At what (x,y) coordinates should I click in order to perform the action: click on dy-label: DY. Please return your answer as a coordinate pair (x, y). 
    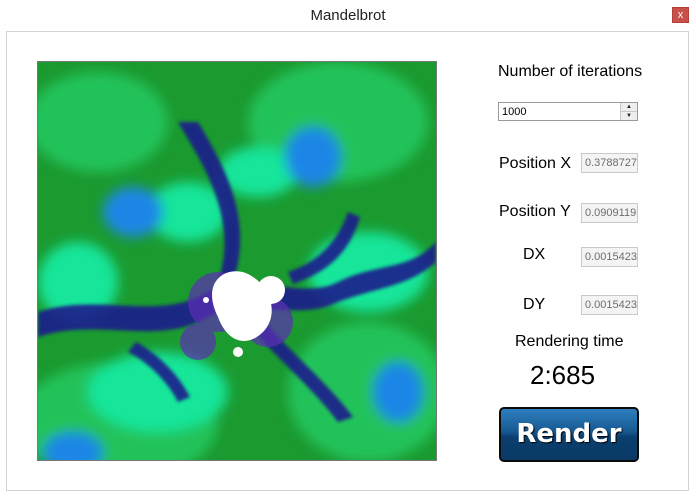
    Looking at the image, I should click on (534, 304).